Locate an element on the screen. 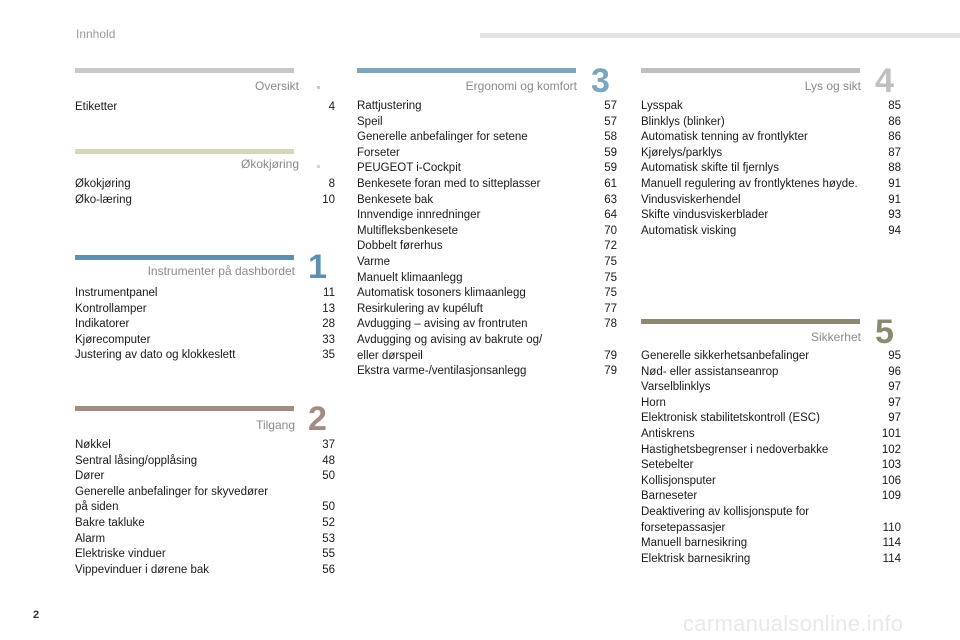 The height and width of the screenshot is (640, 960). toc-entry-page: 37 is located at coordinates (328, 445).